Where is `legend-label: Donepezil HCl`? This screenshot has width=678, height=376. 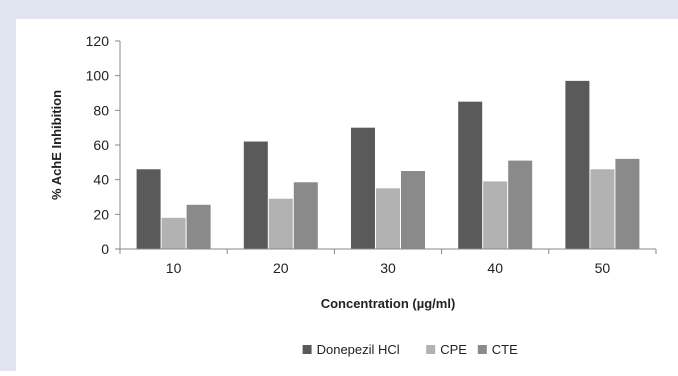
legend-label: Donepezil HCl is located at coordinates (358, 349).